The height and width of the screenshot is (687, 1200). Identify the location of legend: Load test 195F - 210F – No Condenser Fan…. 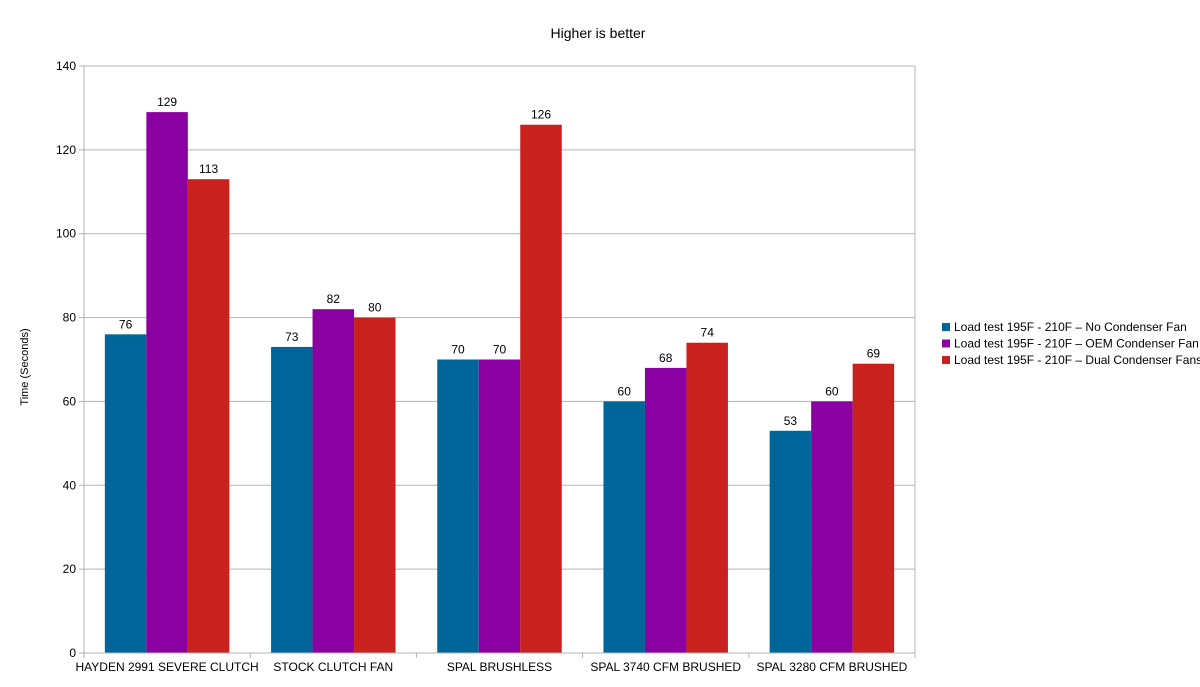
(1071, 343).